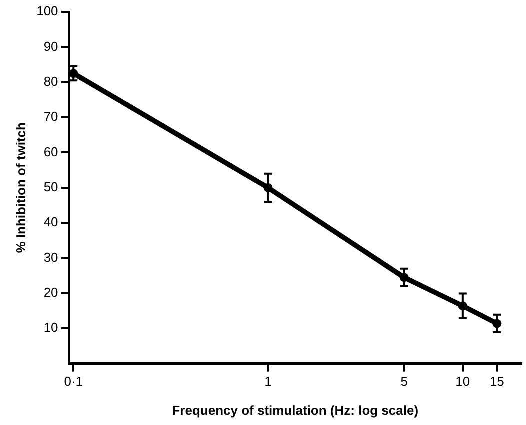  Describe the element at coordinates (51, 257) in the screenshot. I see `y-tick-label: 30` at that location.